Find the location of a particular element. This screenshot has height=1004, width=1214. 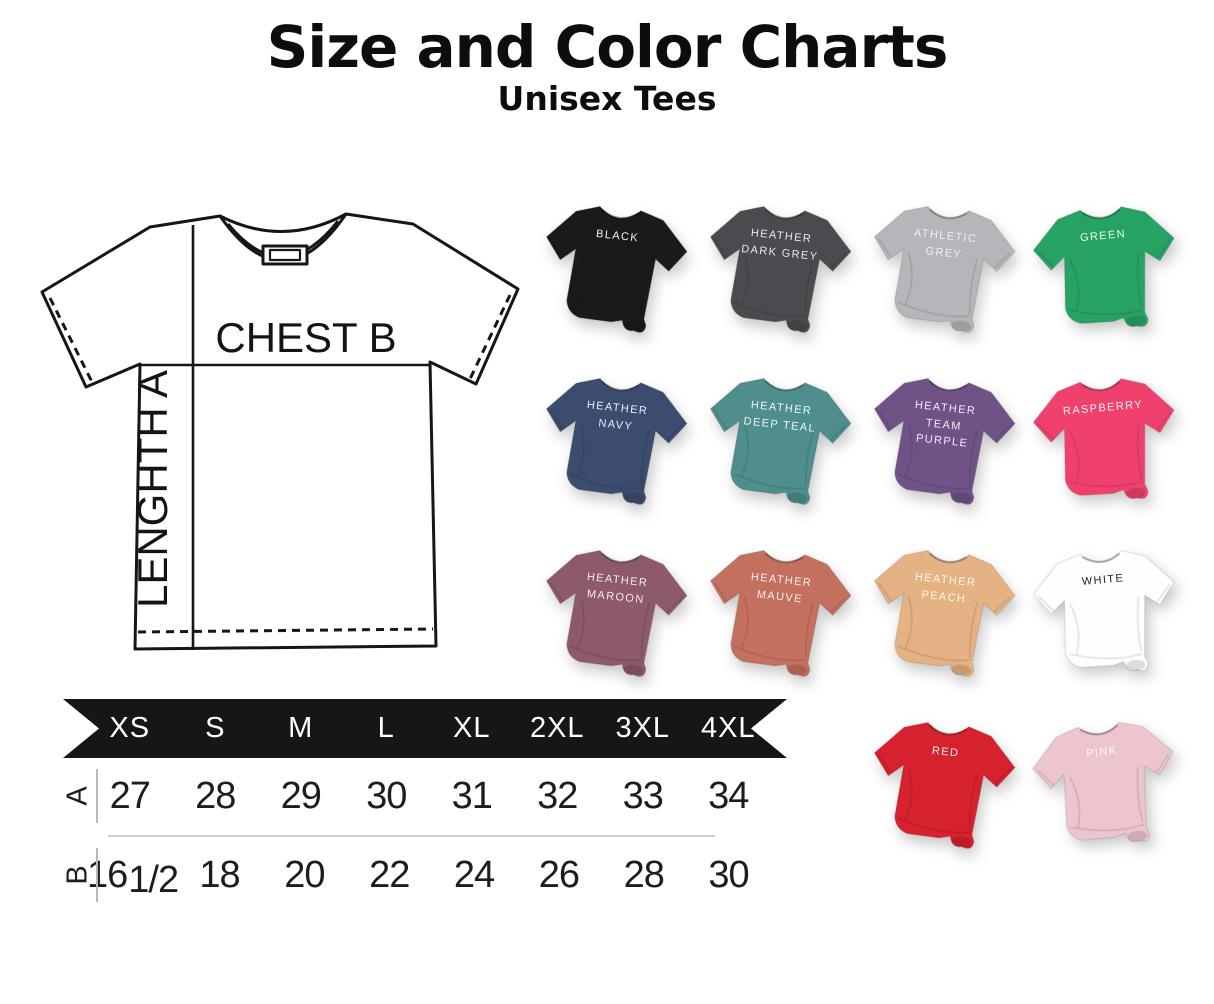

page-title: Size and Color Charts is located at coordinates (607, 47).